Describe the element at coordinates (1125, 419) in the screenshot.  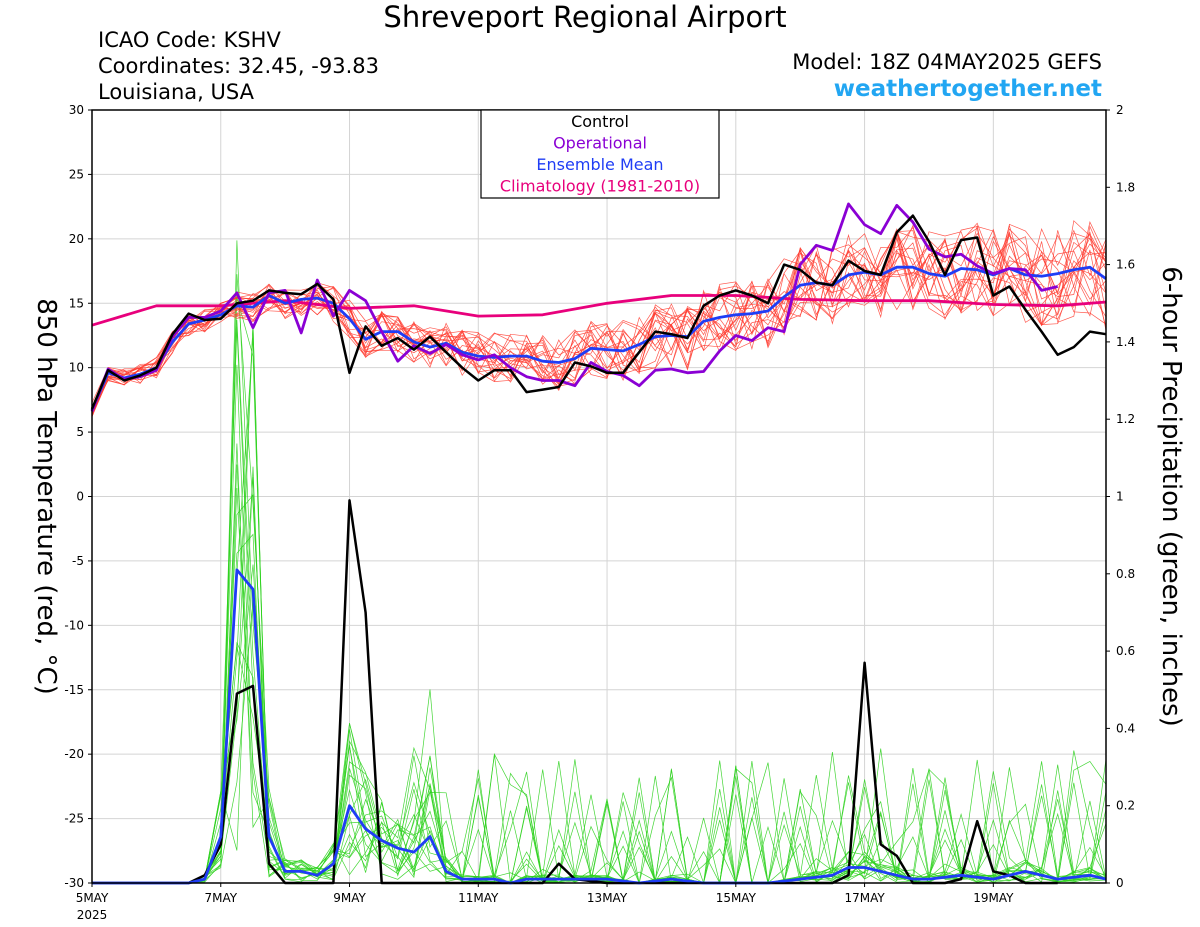
I see `y-right-tick-label: 1.2` at that location.